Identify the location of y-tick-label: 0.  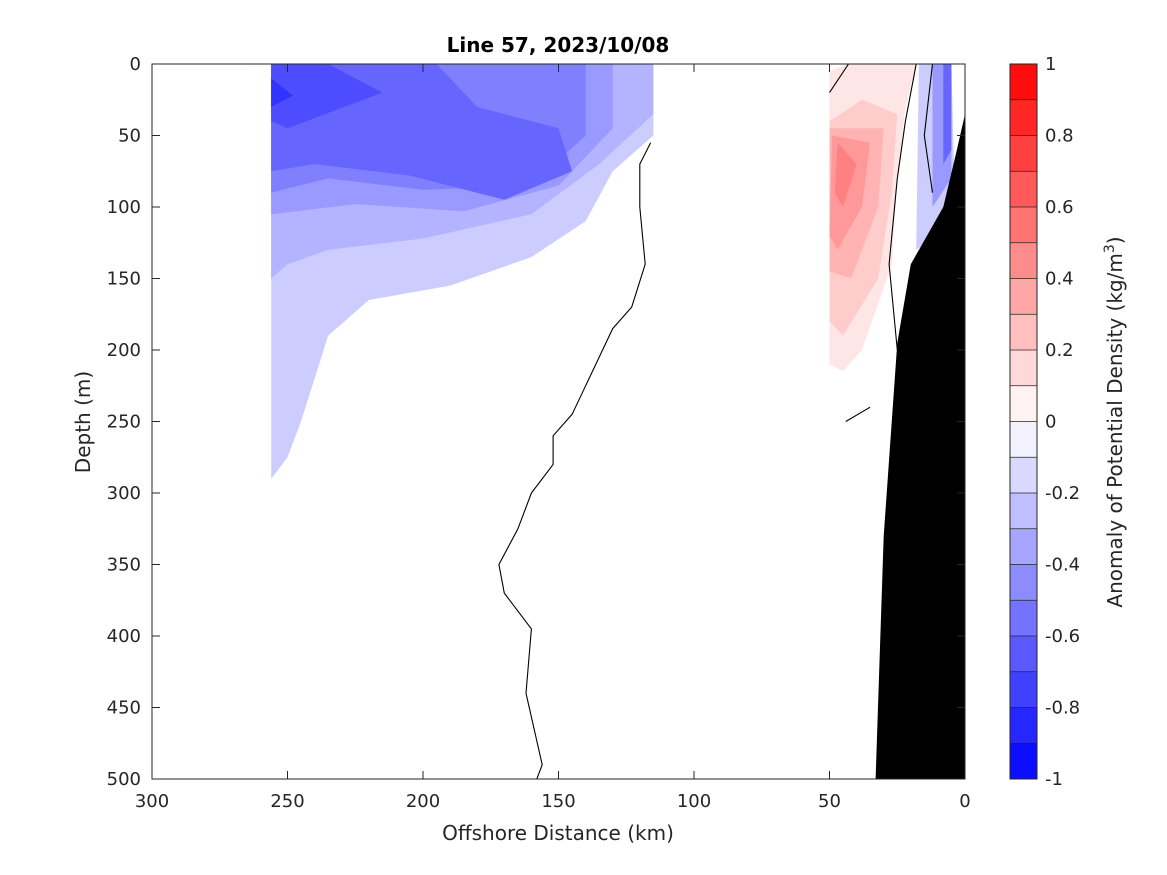
(135, 64).